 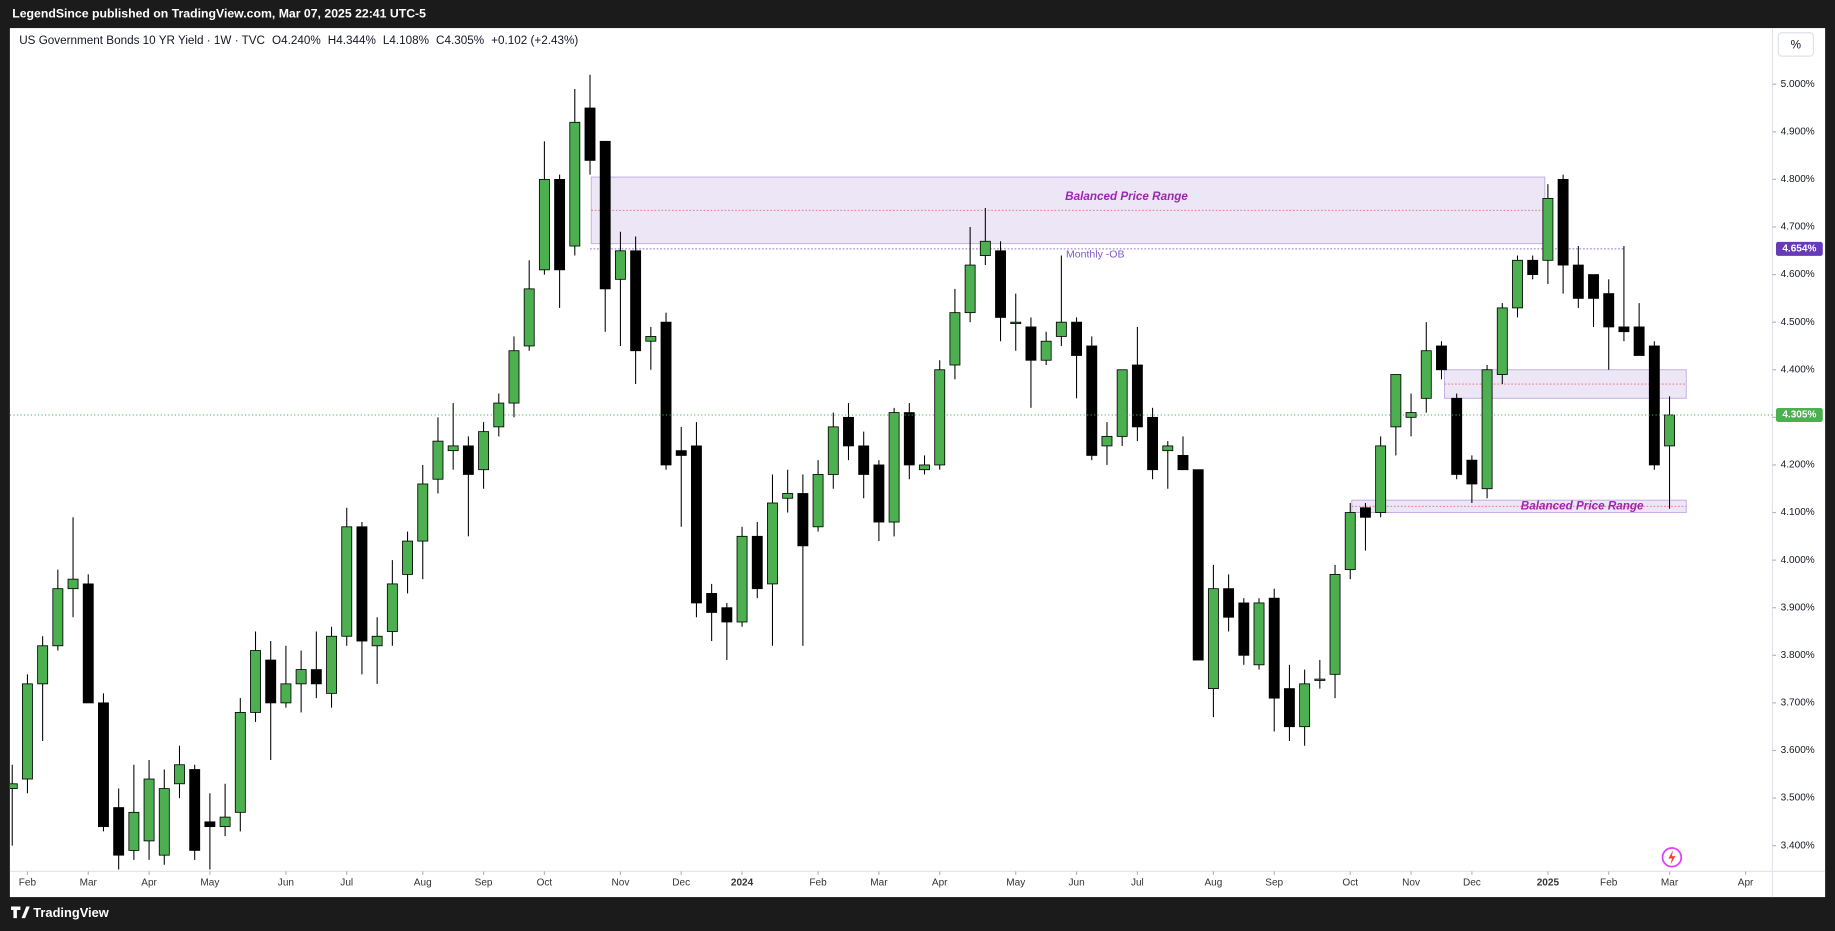 I want to click on price-tag, so click(x=1799, y=414).